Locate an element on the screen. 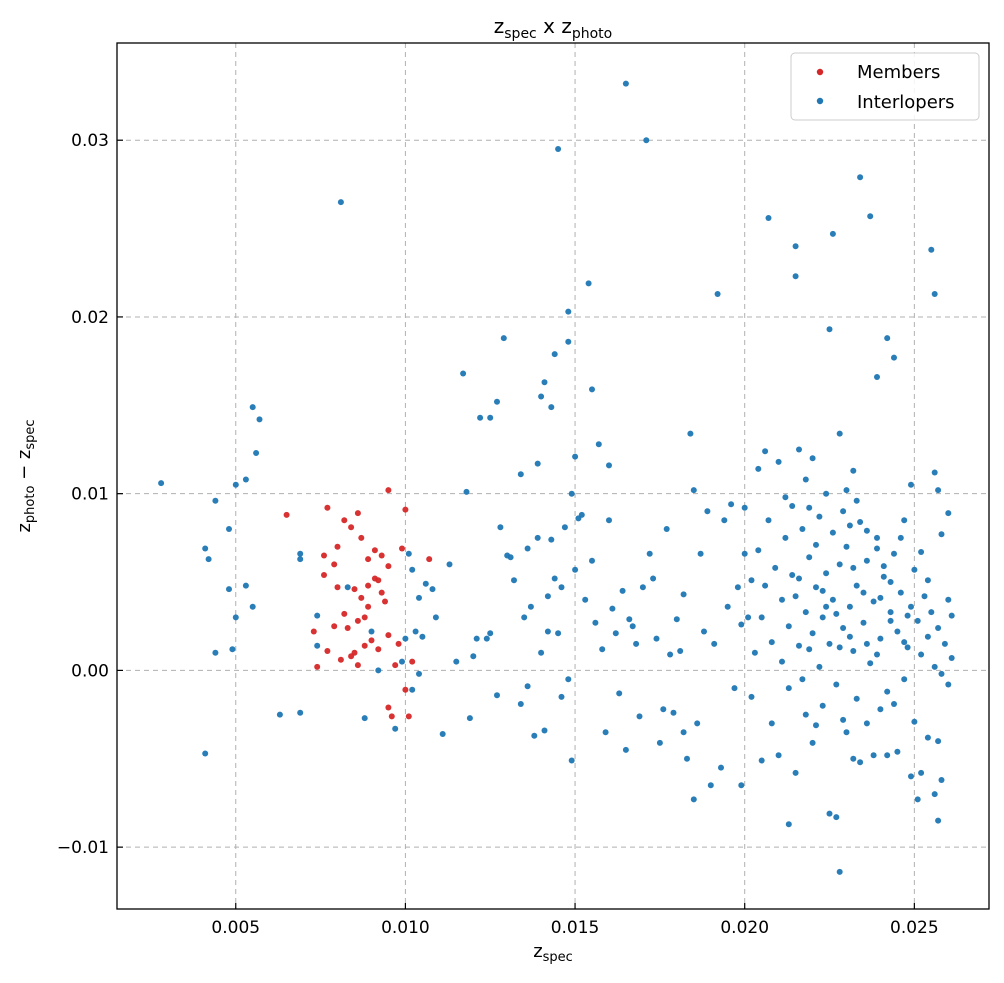  y-tick-label: 0.01 is located at coordinates (90, 495).